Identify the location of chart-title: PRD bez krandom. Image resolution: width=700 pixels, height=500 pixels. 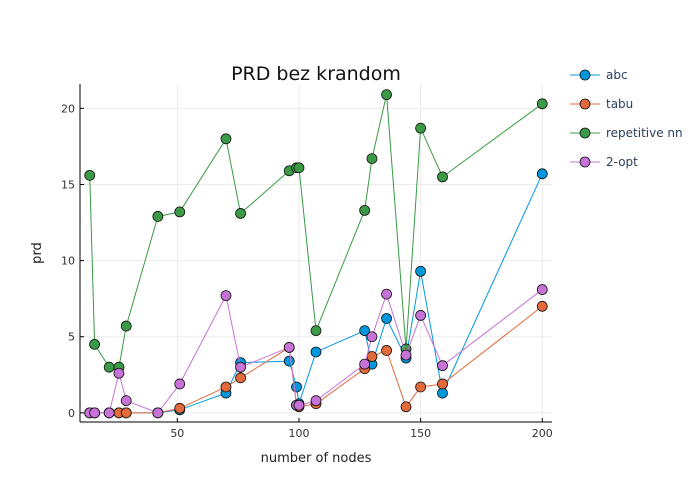
(316, 74).